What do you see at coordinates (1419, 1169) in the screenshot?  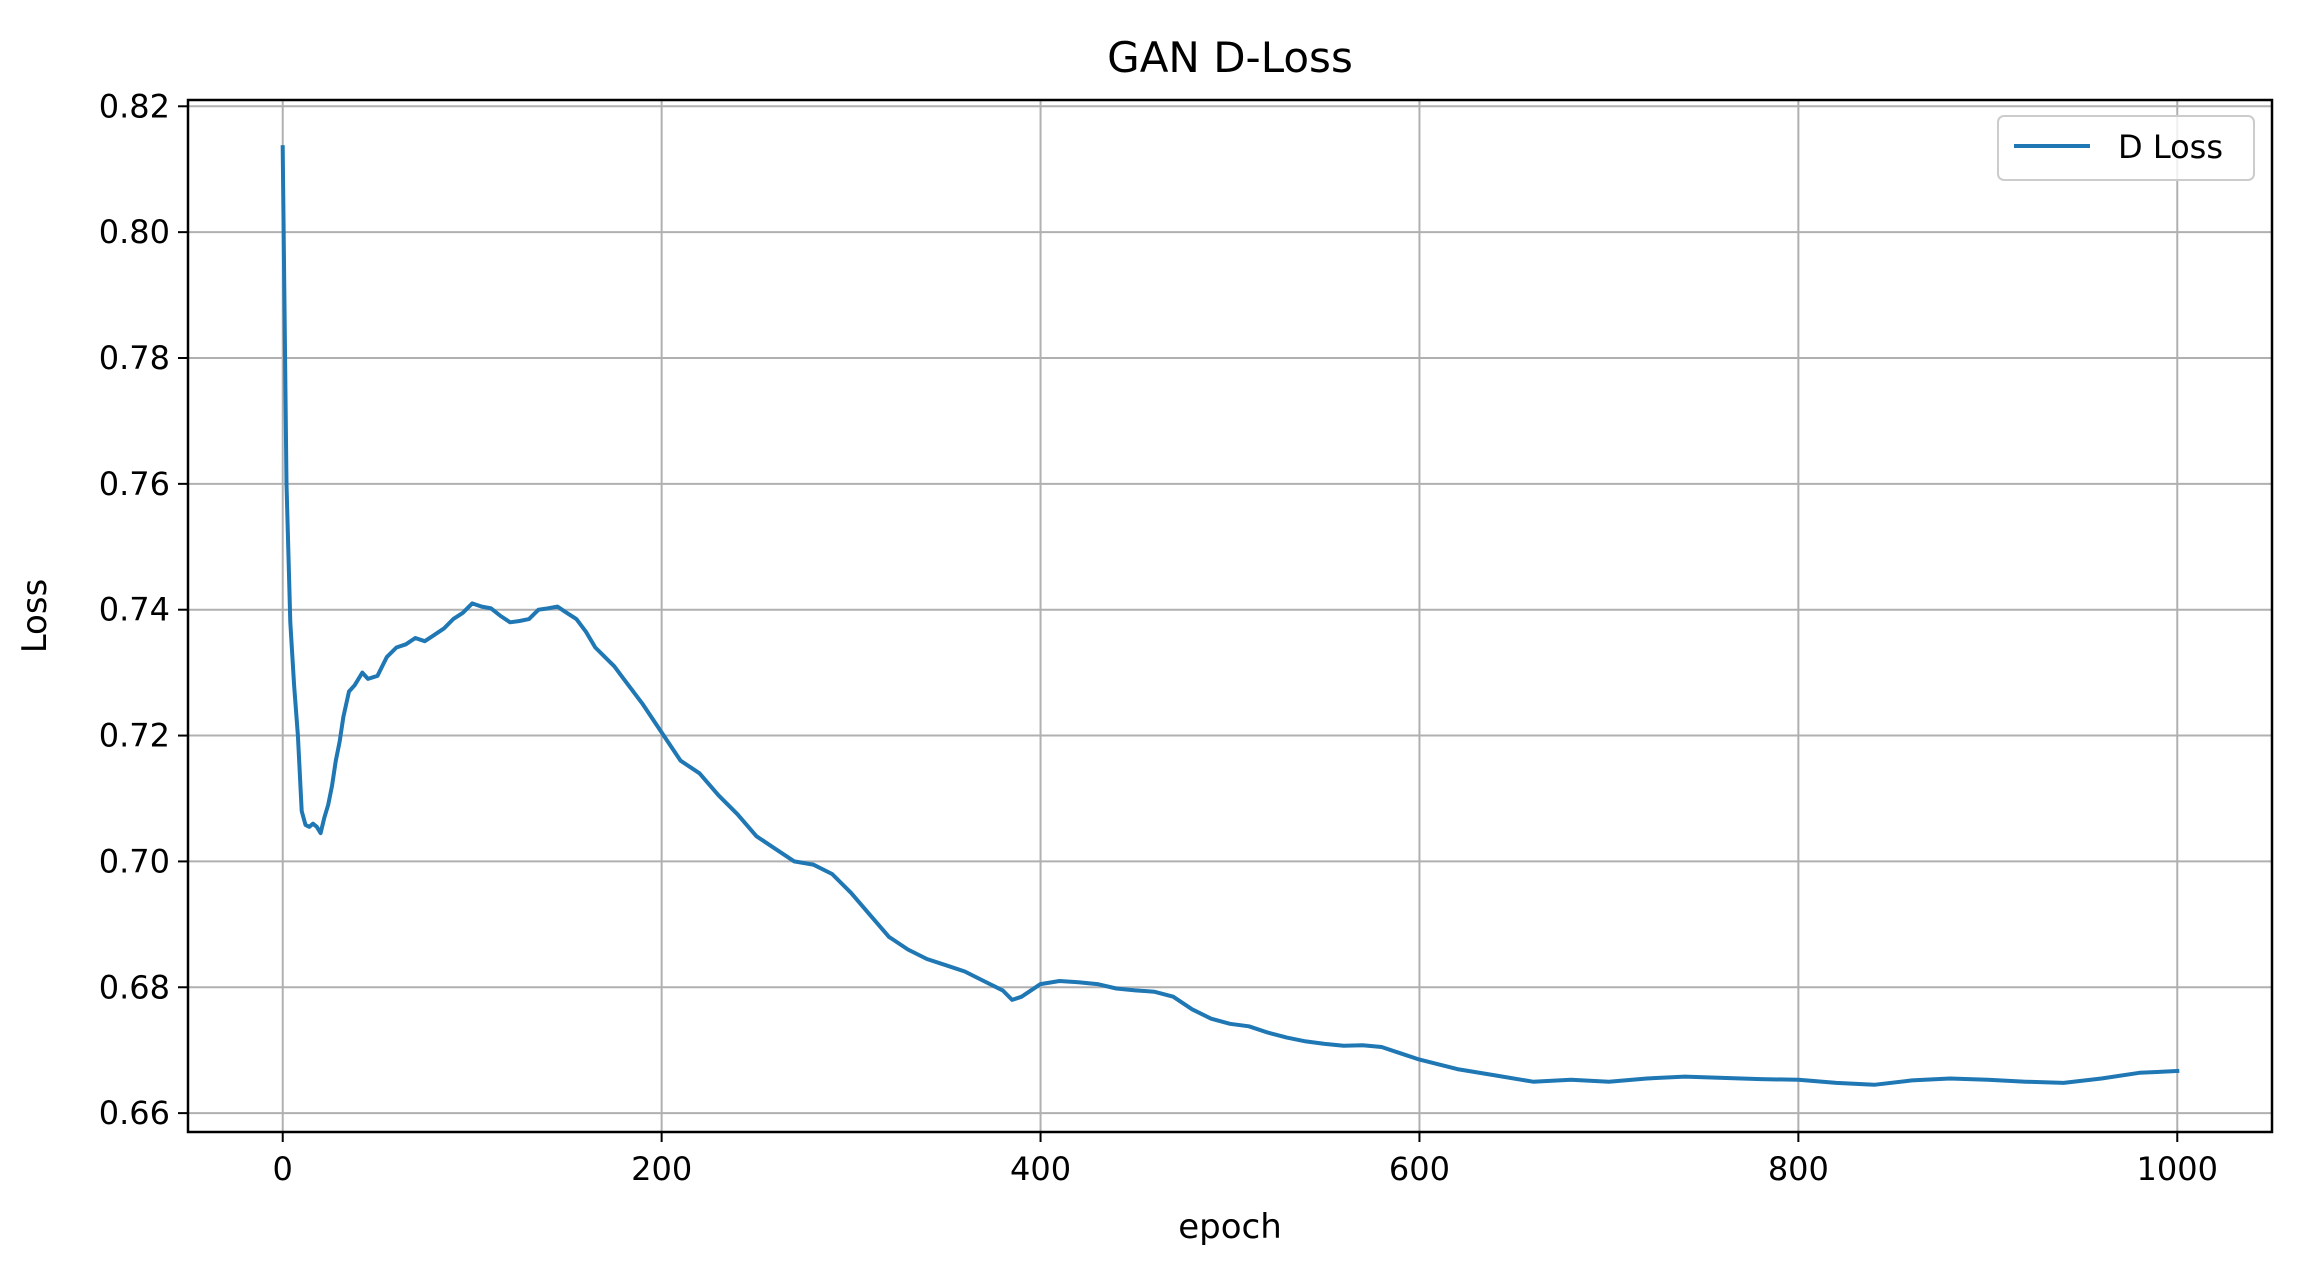 I see `x-tick-label: 600` at bounding box center [1419, 1169].